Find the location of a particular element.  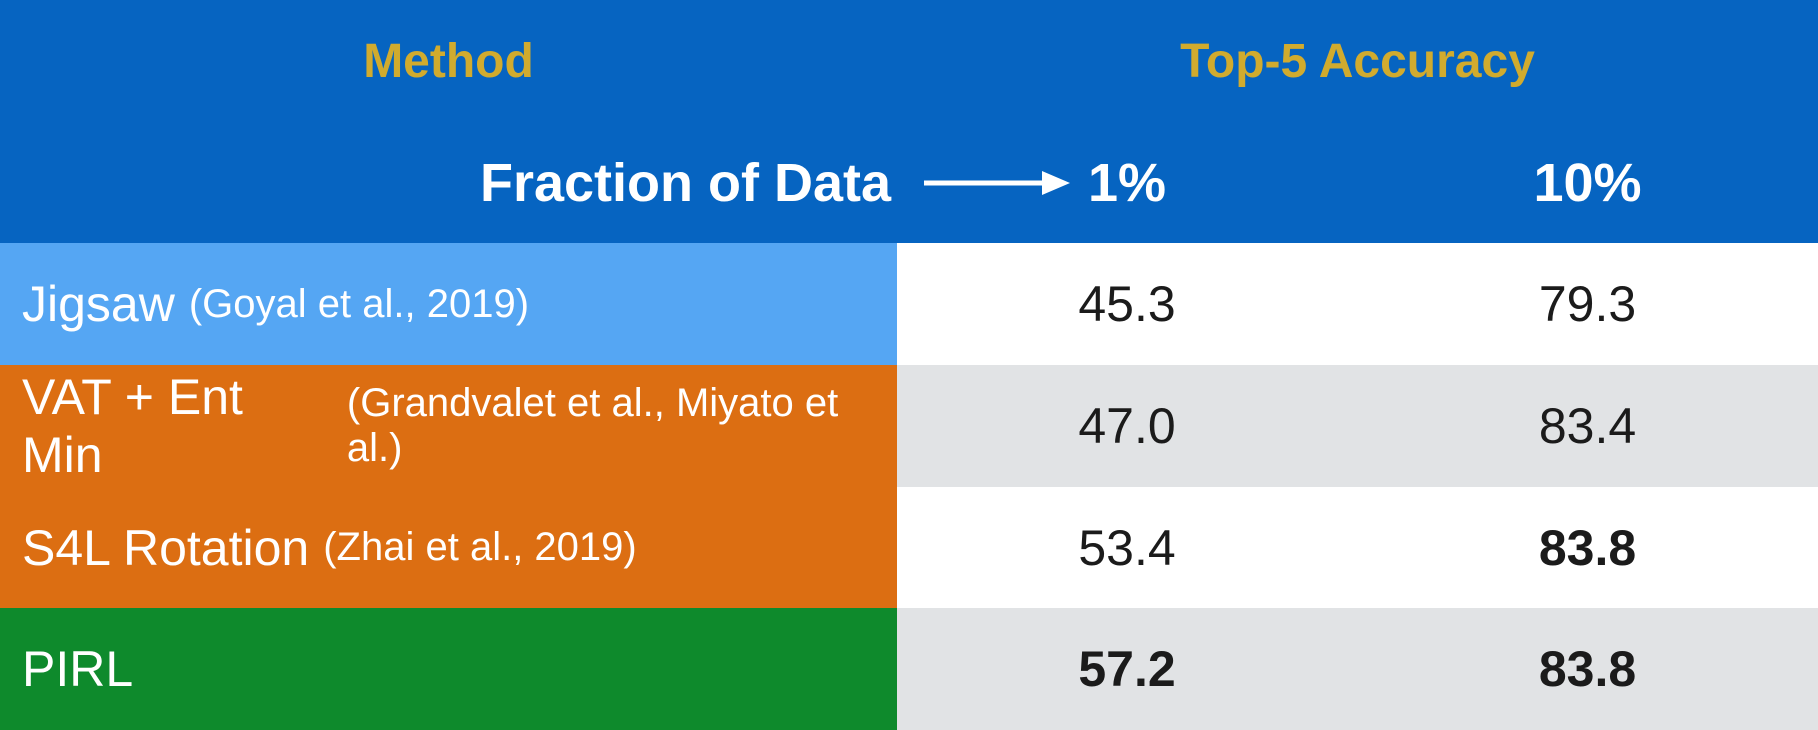

value-cell-10-percent: 79.3 is located at coordinates (1587, 304).